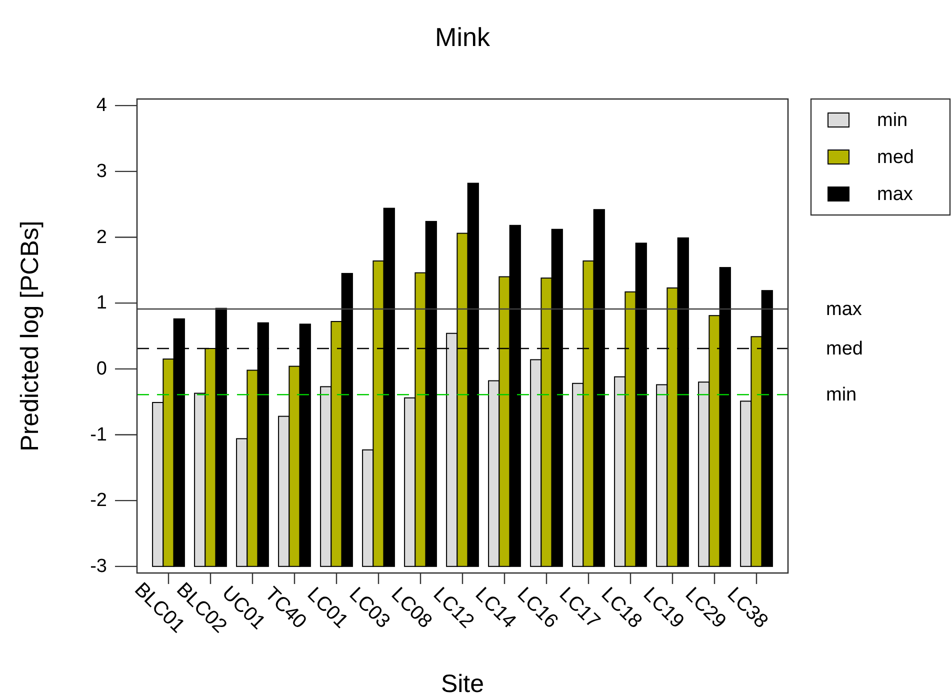  What do you see at coordinates (844, 349) in the screenshot?
I see `ref-line-label: med` at bounding box center [844, 349].